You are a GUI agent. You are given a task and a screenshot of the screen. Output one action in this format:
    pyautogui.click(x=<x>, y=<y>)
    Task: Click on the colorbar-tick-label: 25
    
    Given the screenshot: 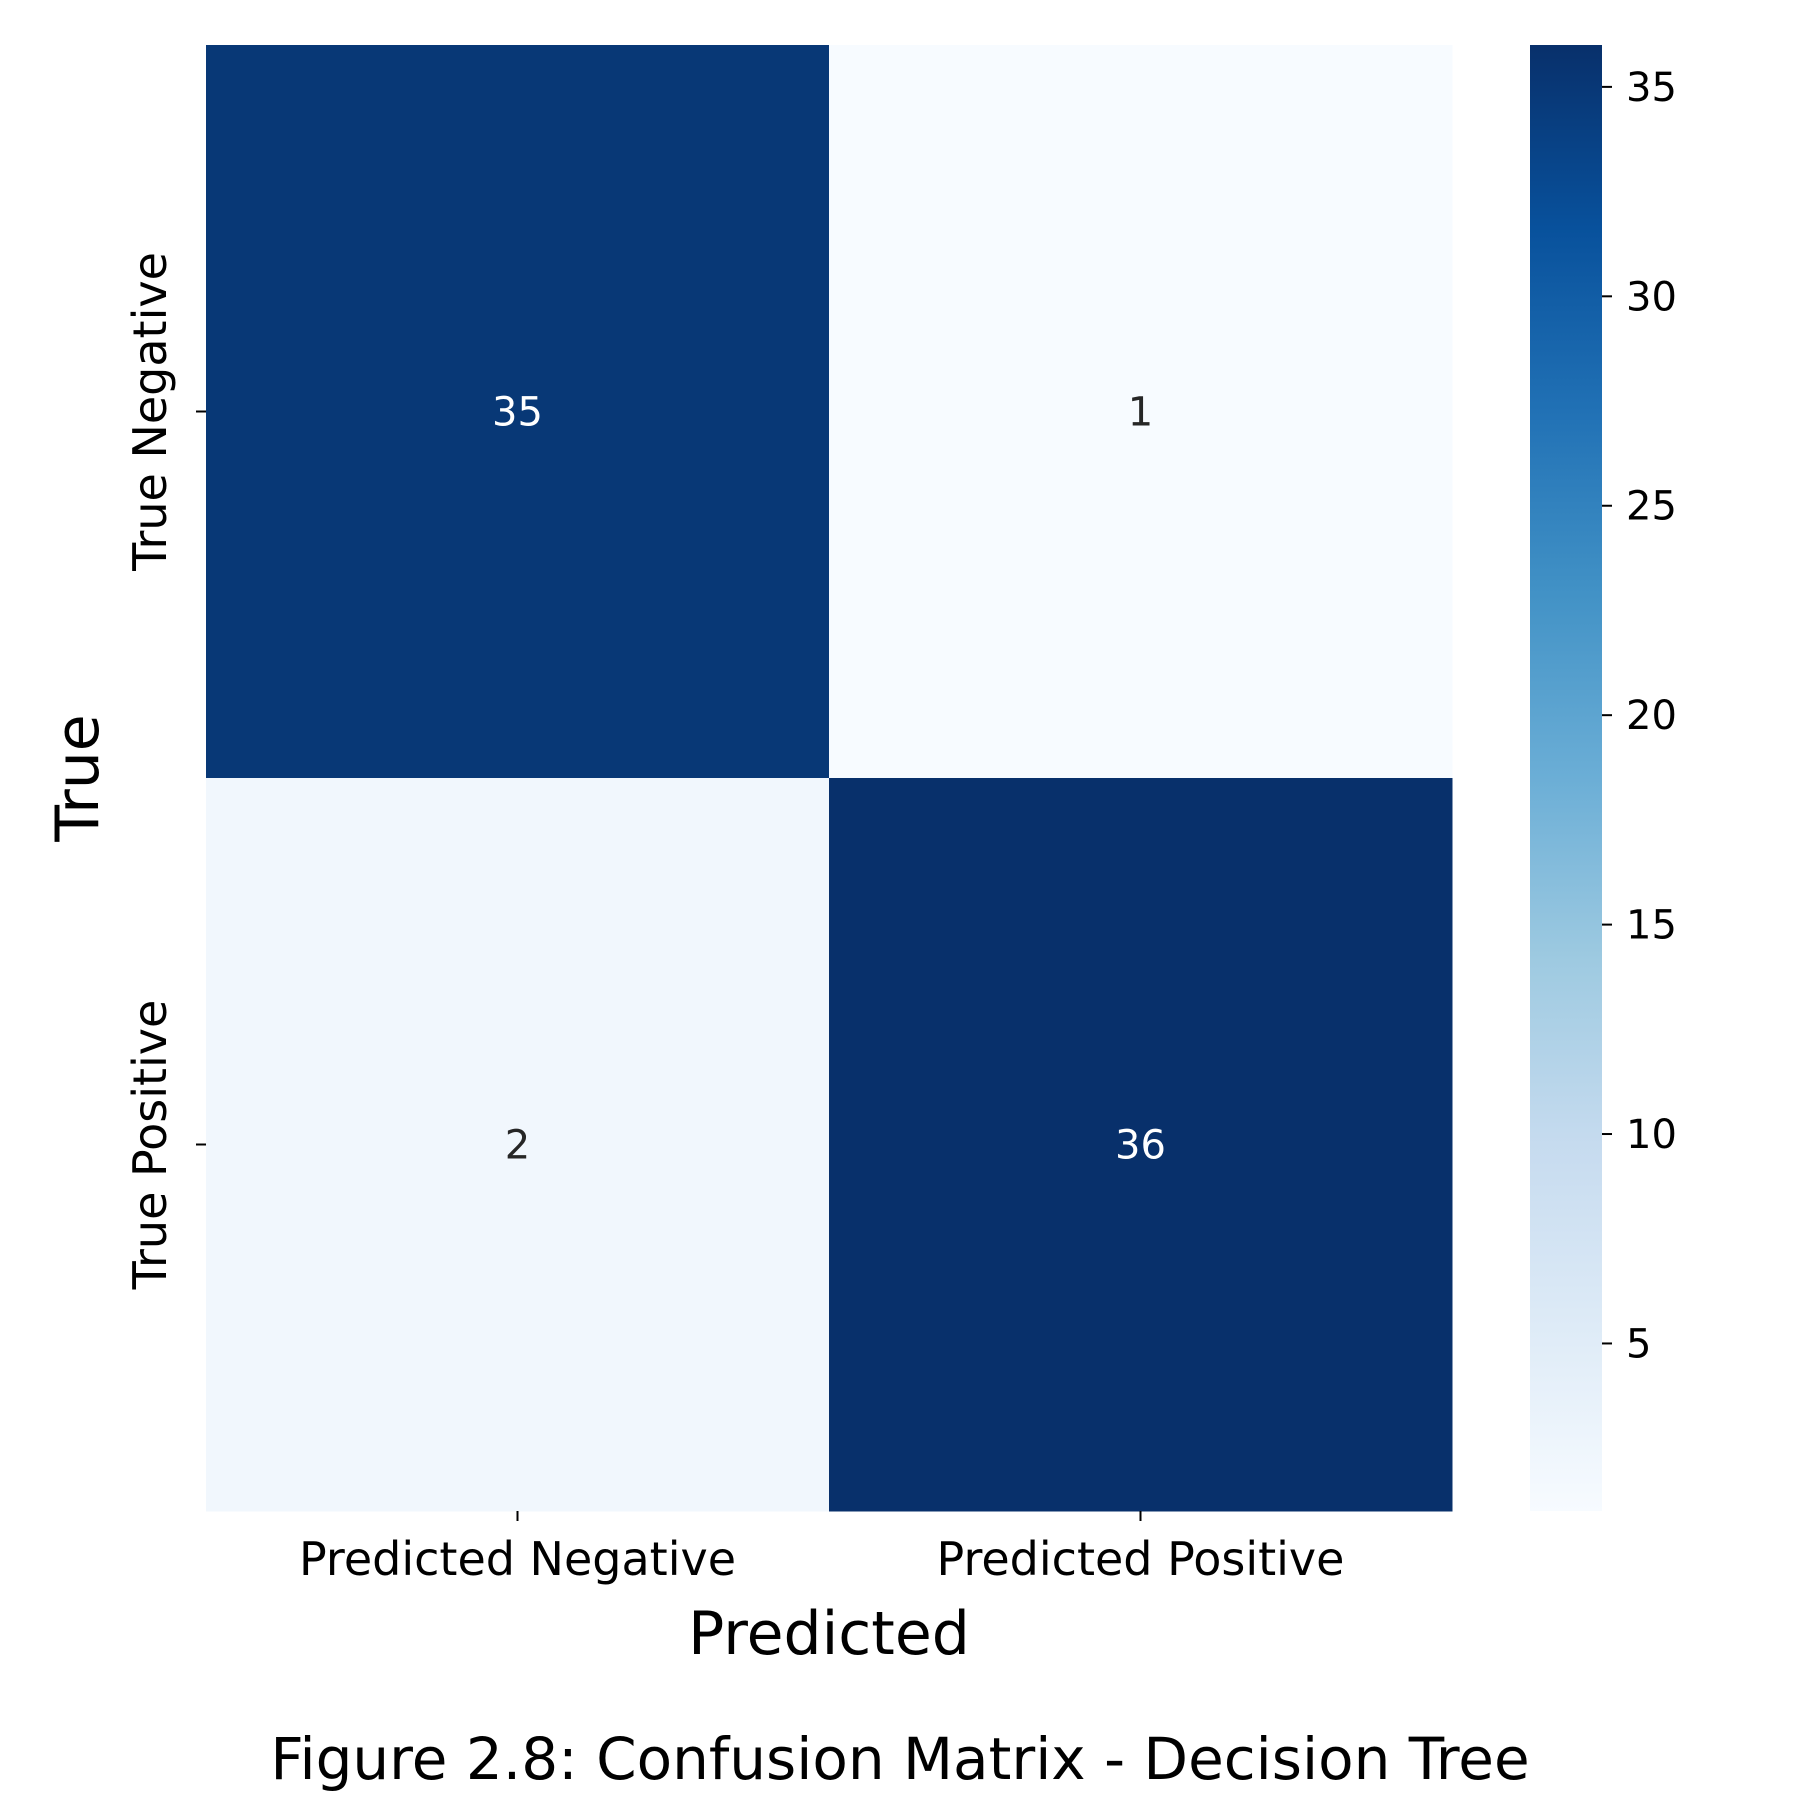 What is the action you would take?
    pyautogui.click(x=1651, y=507)
    